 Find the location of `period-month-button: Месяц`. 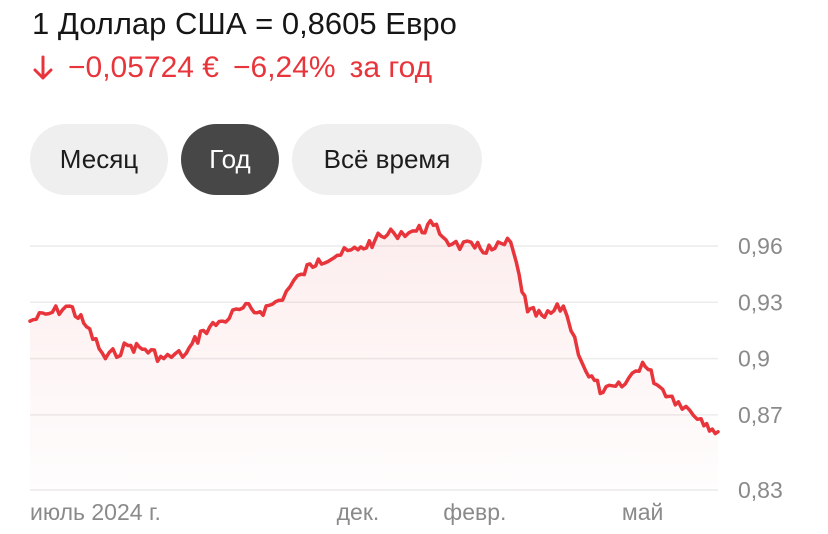

period-month-button: Месяц is located at coordinates (99, 159).